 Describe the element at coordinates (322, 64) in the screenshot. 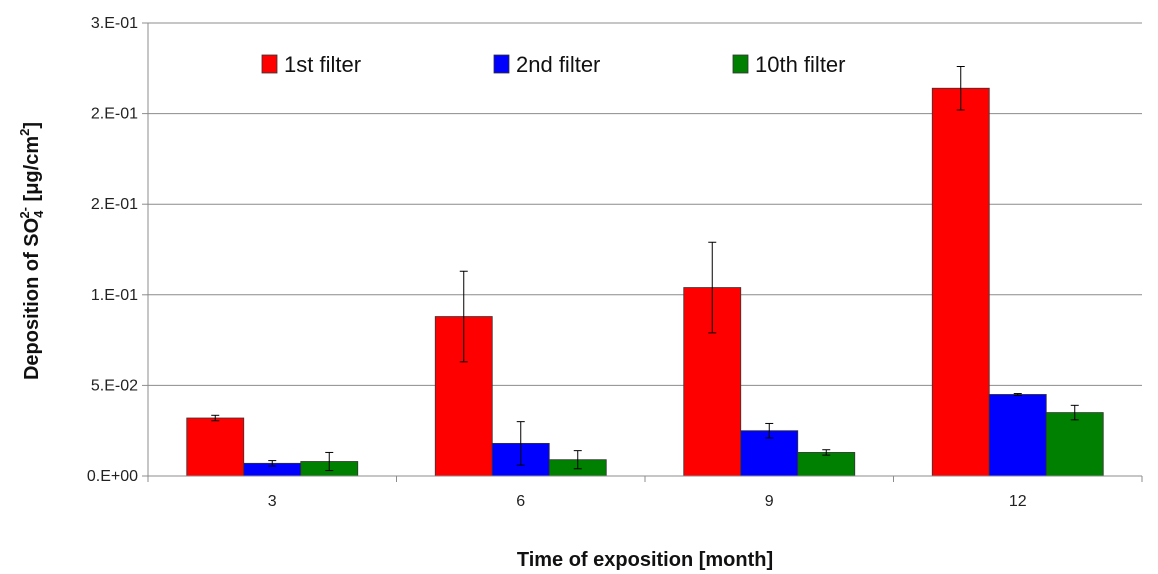

I see `legend-label: 1st filter` at that location.